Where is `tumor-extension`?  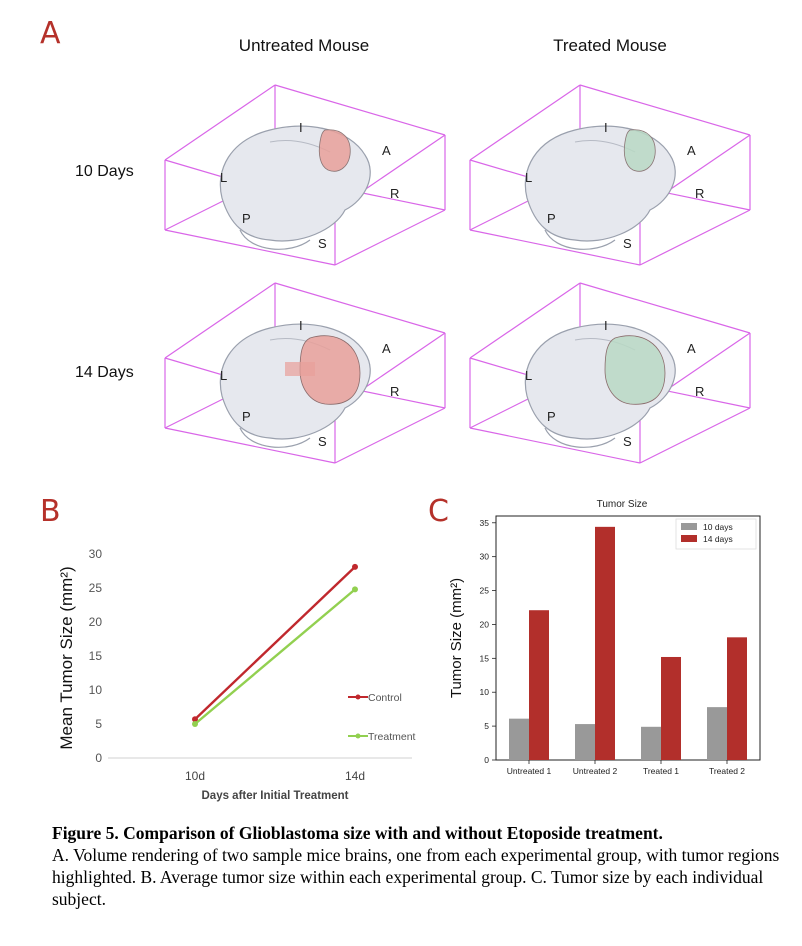
tumor-extension is located at coordinates (300, 369).